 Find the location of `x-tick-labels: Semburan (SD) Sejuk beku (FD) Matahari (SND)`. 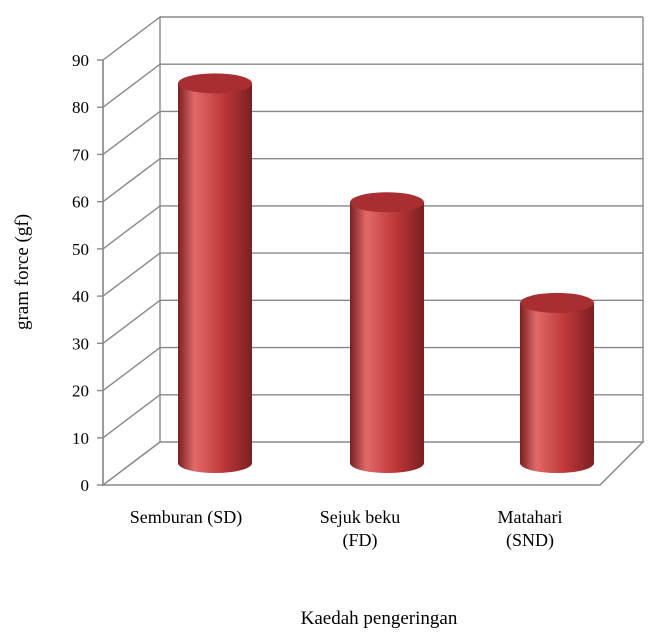

x-tick-labels: Semburan (SD) Sejuk beku (FD) Matahari (SND) is located at coordinates (346, 529).